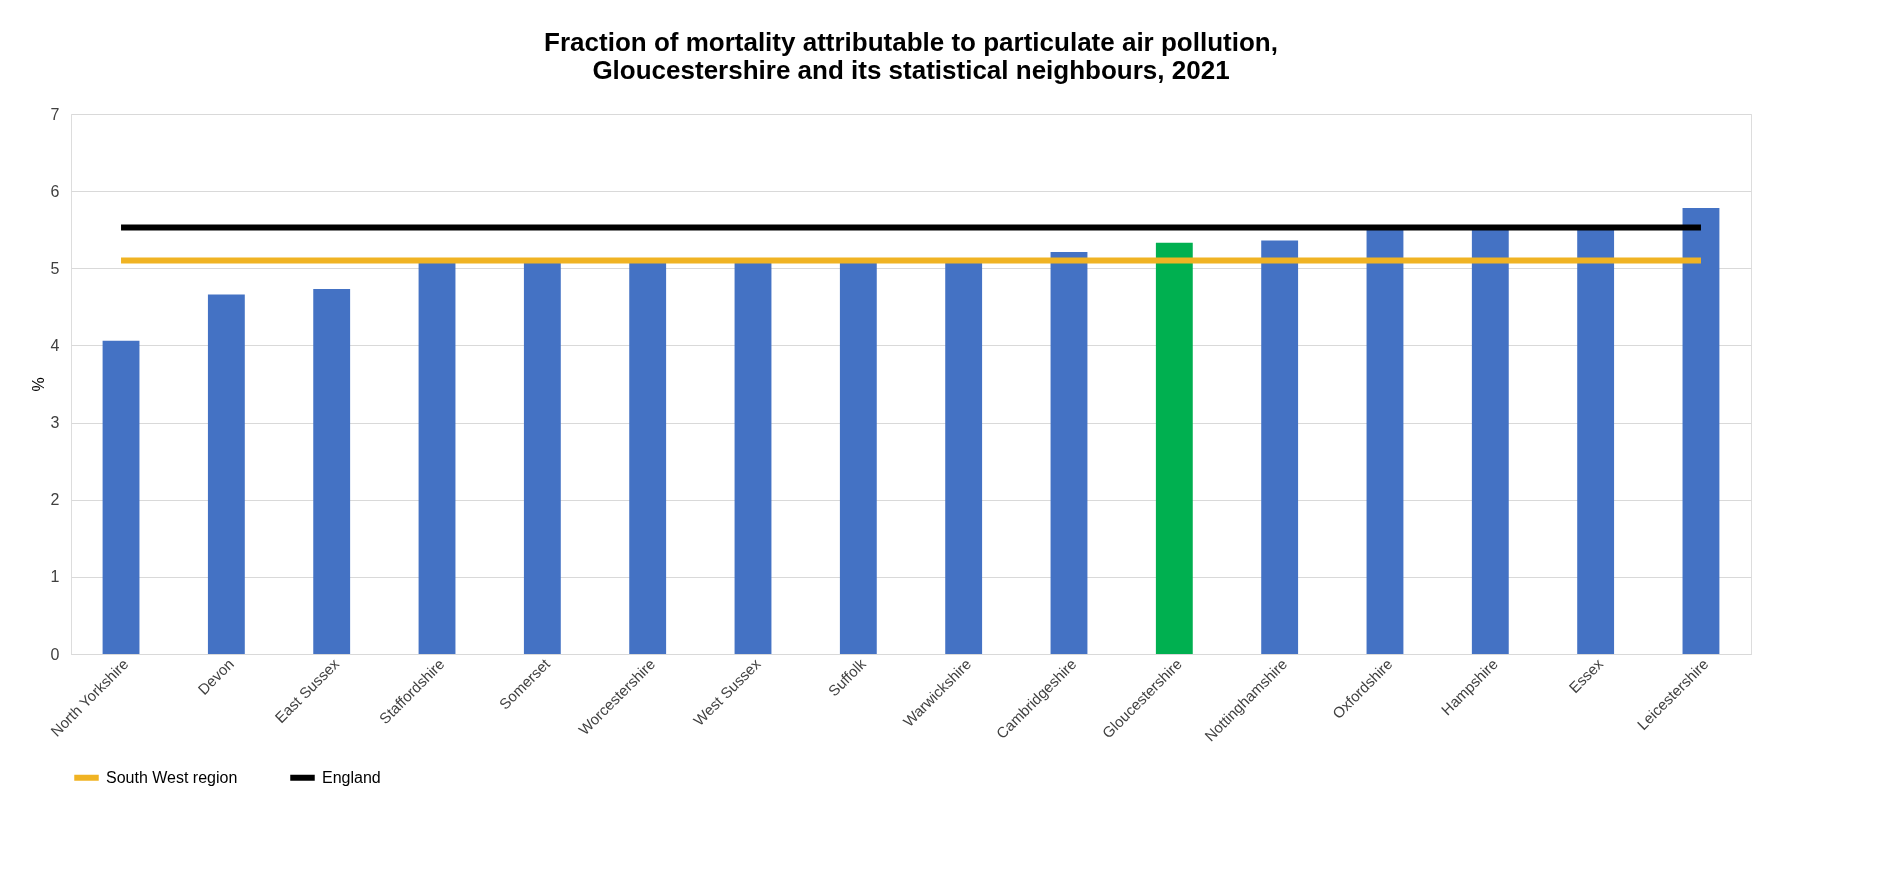 The width and height of the screenshot is (1896, 887). What do you see at coordinates (911, 42) in the screenshot?
I see `text: Fraction of mortality attributable to particulate air pollution,` at bounding box center [911, 42].